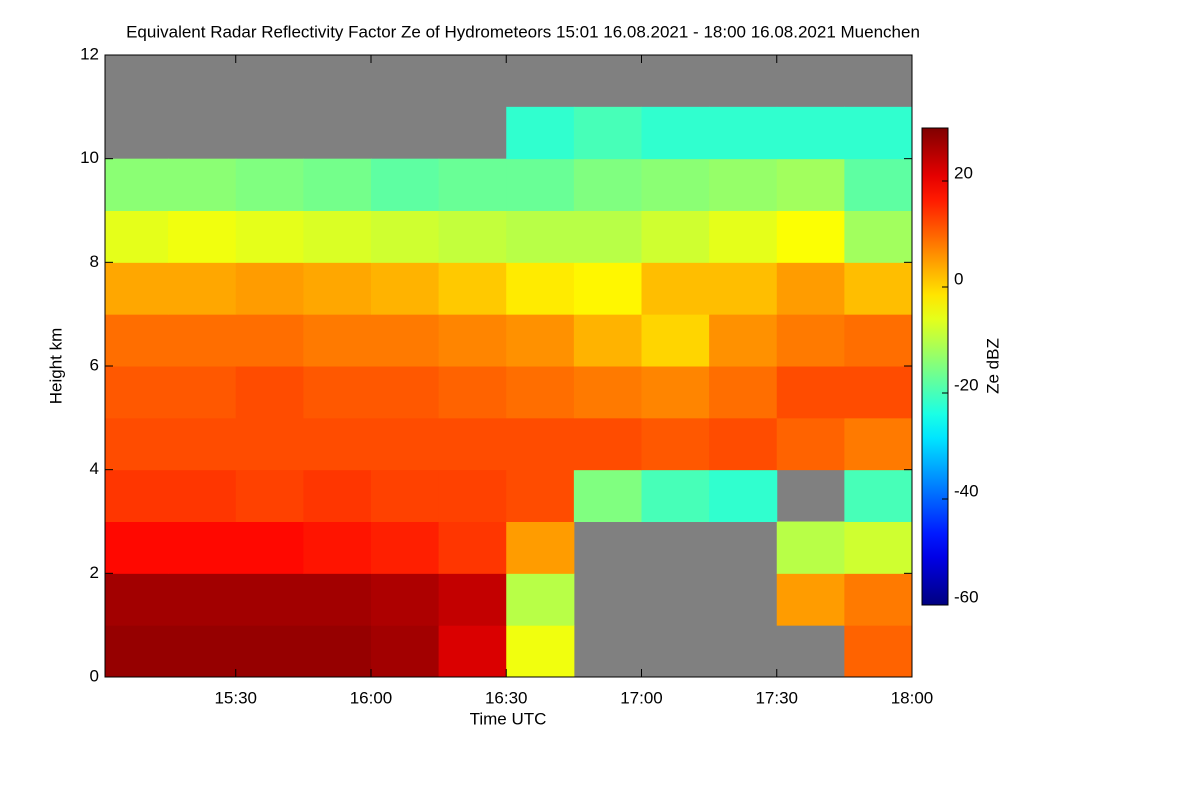 The width and height of the screenshot is (1200, 805). Describe the element at coordinates (966, 596) in the screenshot. I see `colorbar-tick-label: -60` at that location.